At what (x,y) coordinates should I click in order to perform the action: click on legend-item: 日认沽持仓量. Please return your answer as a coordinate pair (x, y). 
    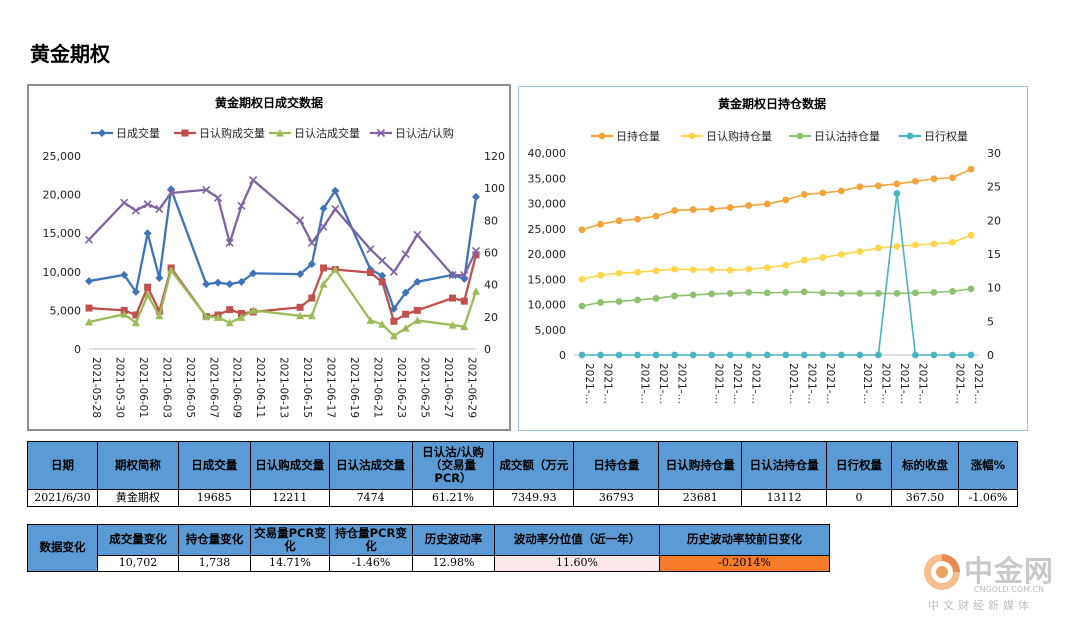
    Looking at the image, I should click on (834, 136).